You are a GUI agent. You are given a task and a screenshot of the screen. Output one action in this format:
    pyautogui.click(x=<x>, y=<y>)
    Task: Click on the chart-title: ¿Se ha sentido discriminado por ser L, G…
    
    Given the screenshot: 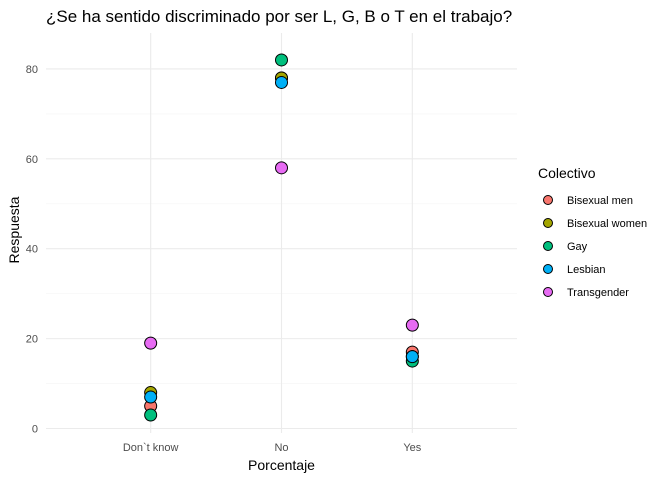 What is the action you would take?
    pyautogui.click(x=279, y=16)
    